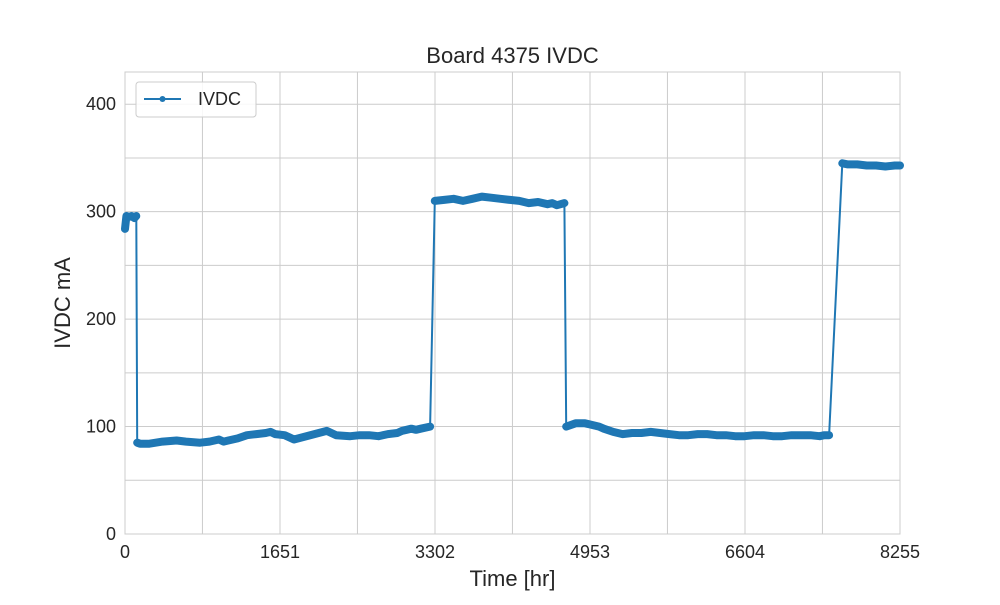 The width and height of the screenshot is (1000, 605). What do you see at coordinates (745, 552) in the screenshot?
I see `x-tick-label: 6604` at bounding box center [745, 552].